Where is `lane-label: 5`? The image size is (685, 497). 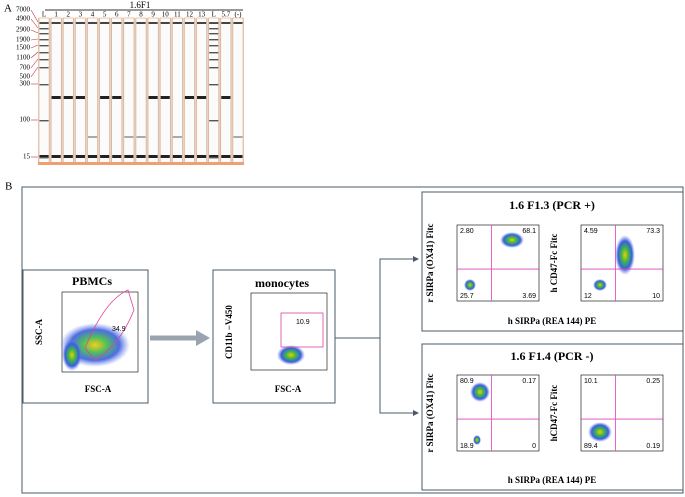 lane-label: 5 is located at coordinates (105, 15).